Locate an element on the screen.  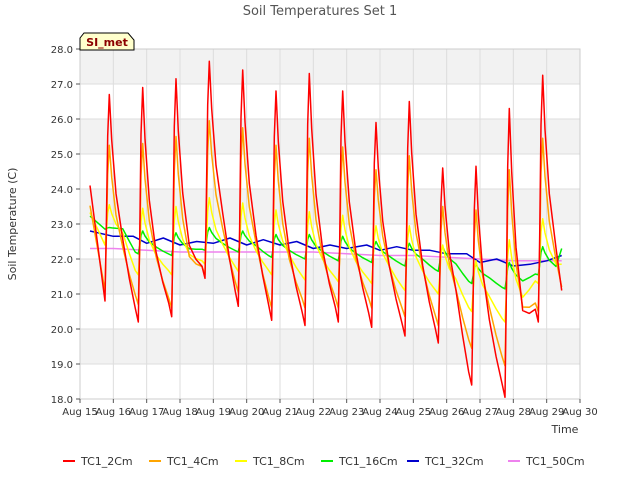
site-annotation: SI_met is located at coordinates (107, 41).